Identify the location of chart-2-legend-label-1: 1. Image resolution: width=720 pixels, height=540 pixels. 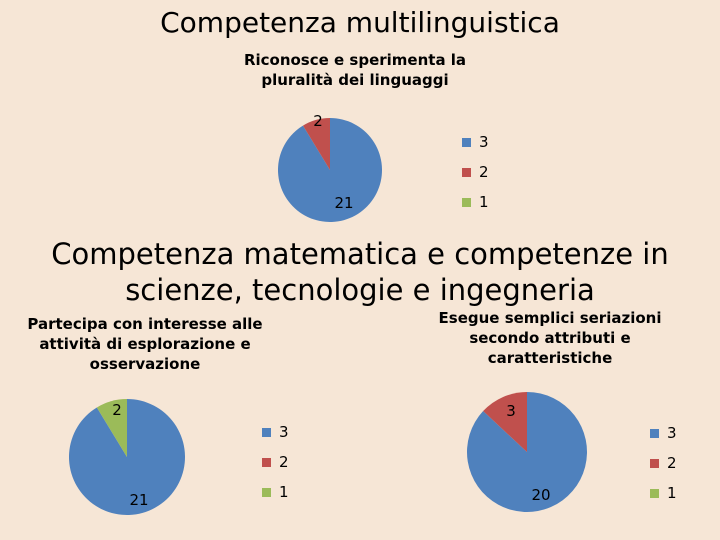
(284, 492).